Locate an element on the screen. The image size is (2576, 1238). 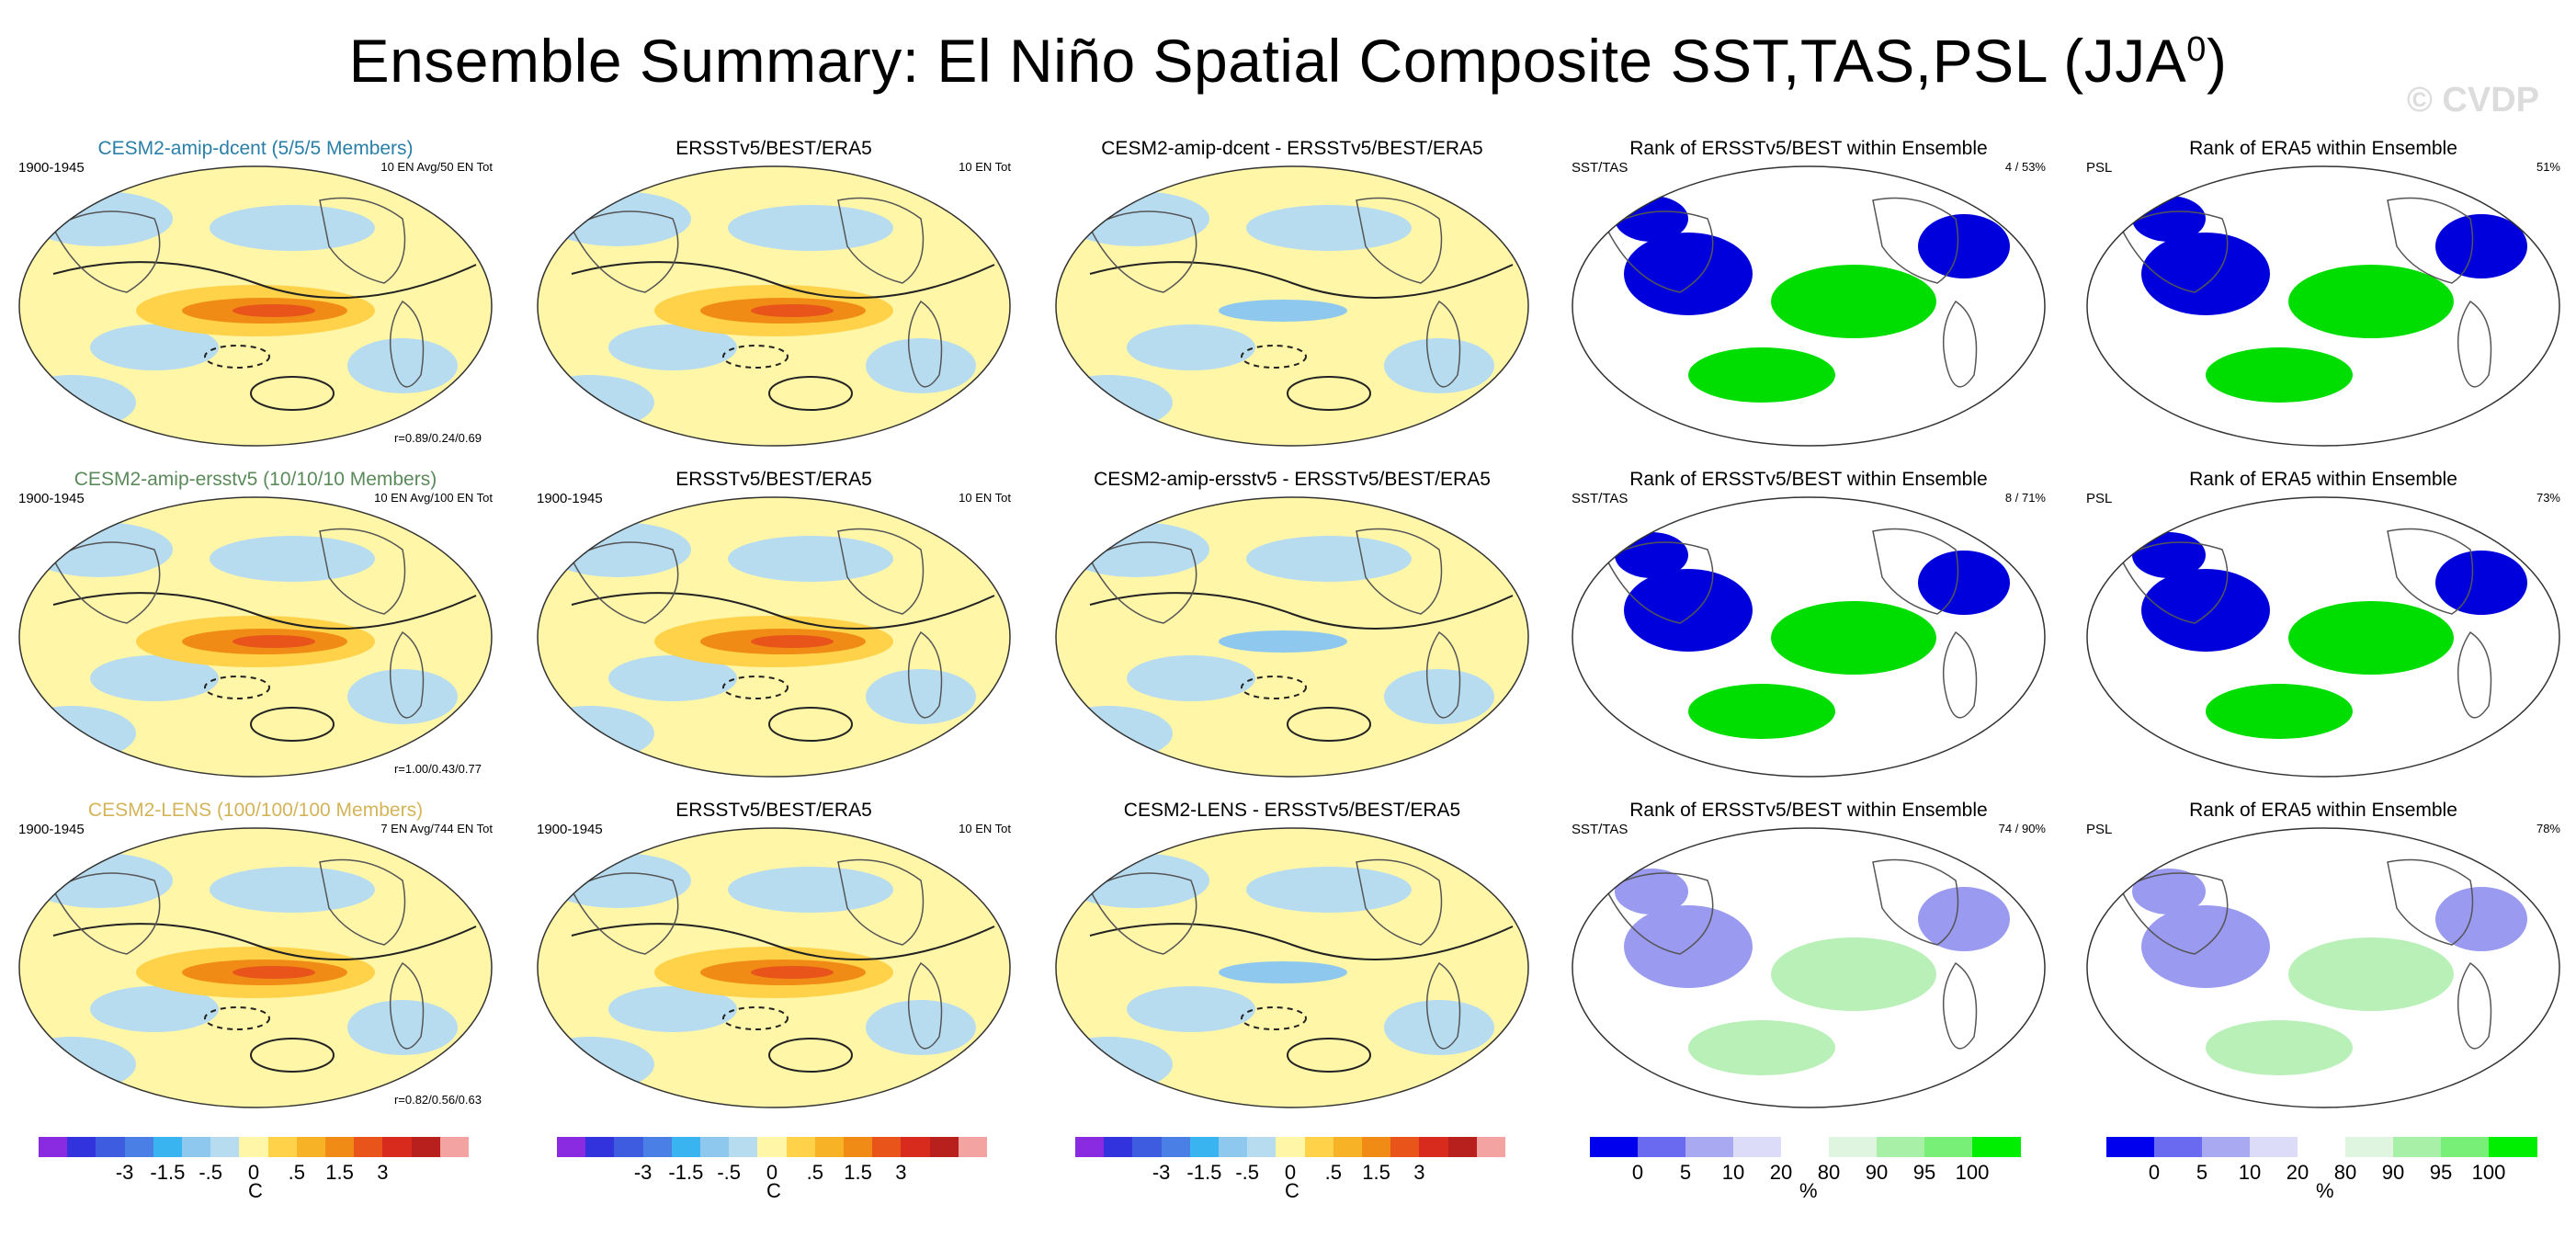
panel-title: CESM2-amip-dcent (5/5/5 Members) is located at coordinates (256, 148).